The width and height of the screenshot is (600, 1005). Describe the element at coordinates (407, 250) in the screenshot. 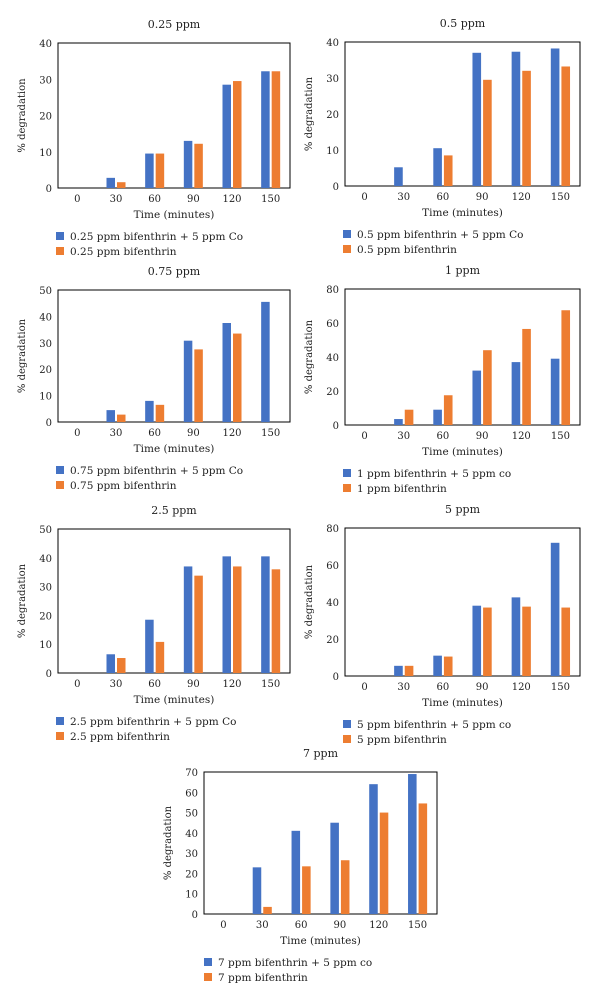

I see `legend-label: 0.5 ppm bifenthrin` at that location.